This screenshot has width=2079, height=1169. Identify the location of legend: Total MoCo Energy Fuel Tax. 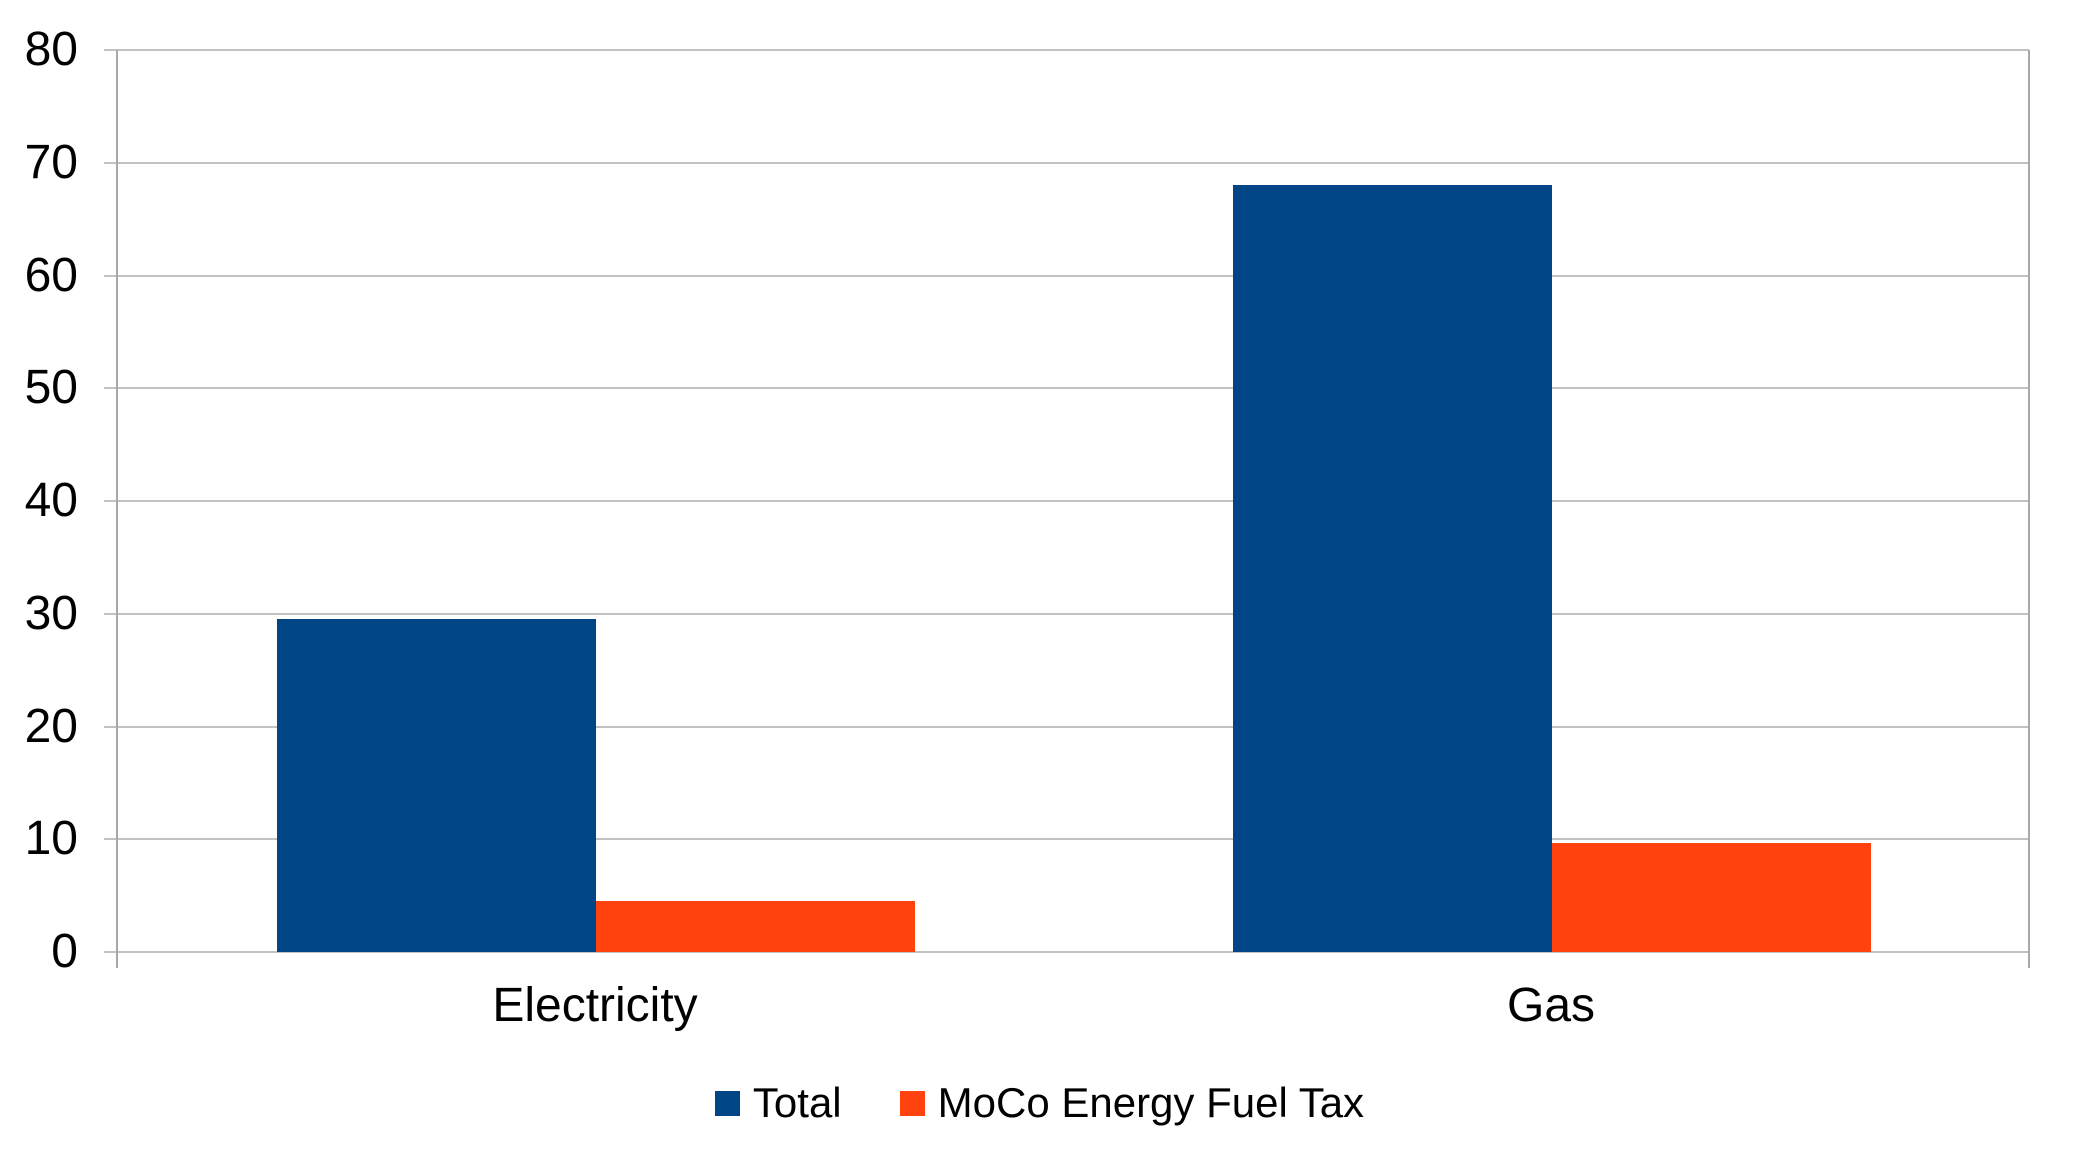
(1039, 1103).